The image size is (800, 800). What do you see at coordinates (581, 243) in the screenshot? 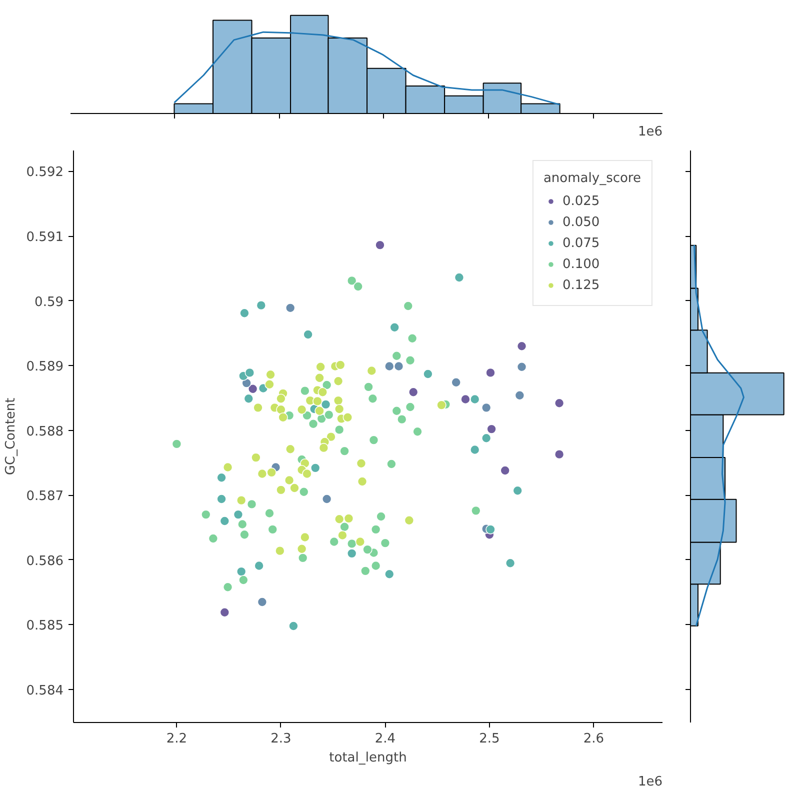
I see `legend-label: 0.075` at bounding box center [581, 243].